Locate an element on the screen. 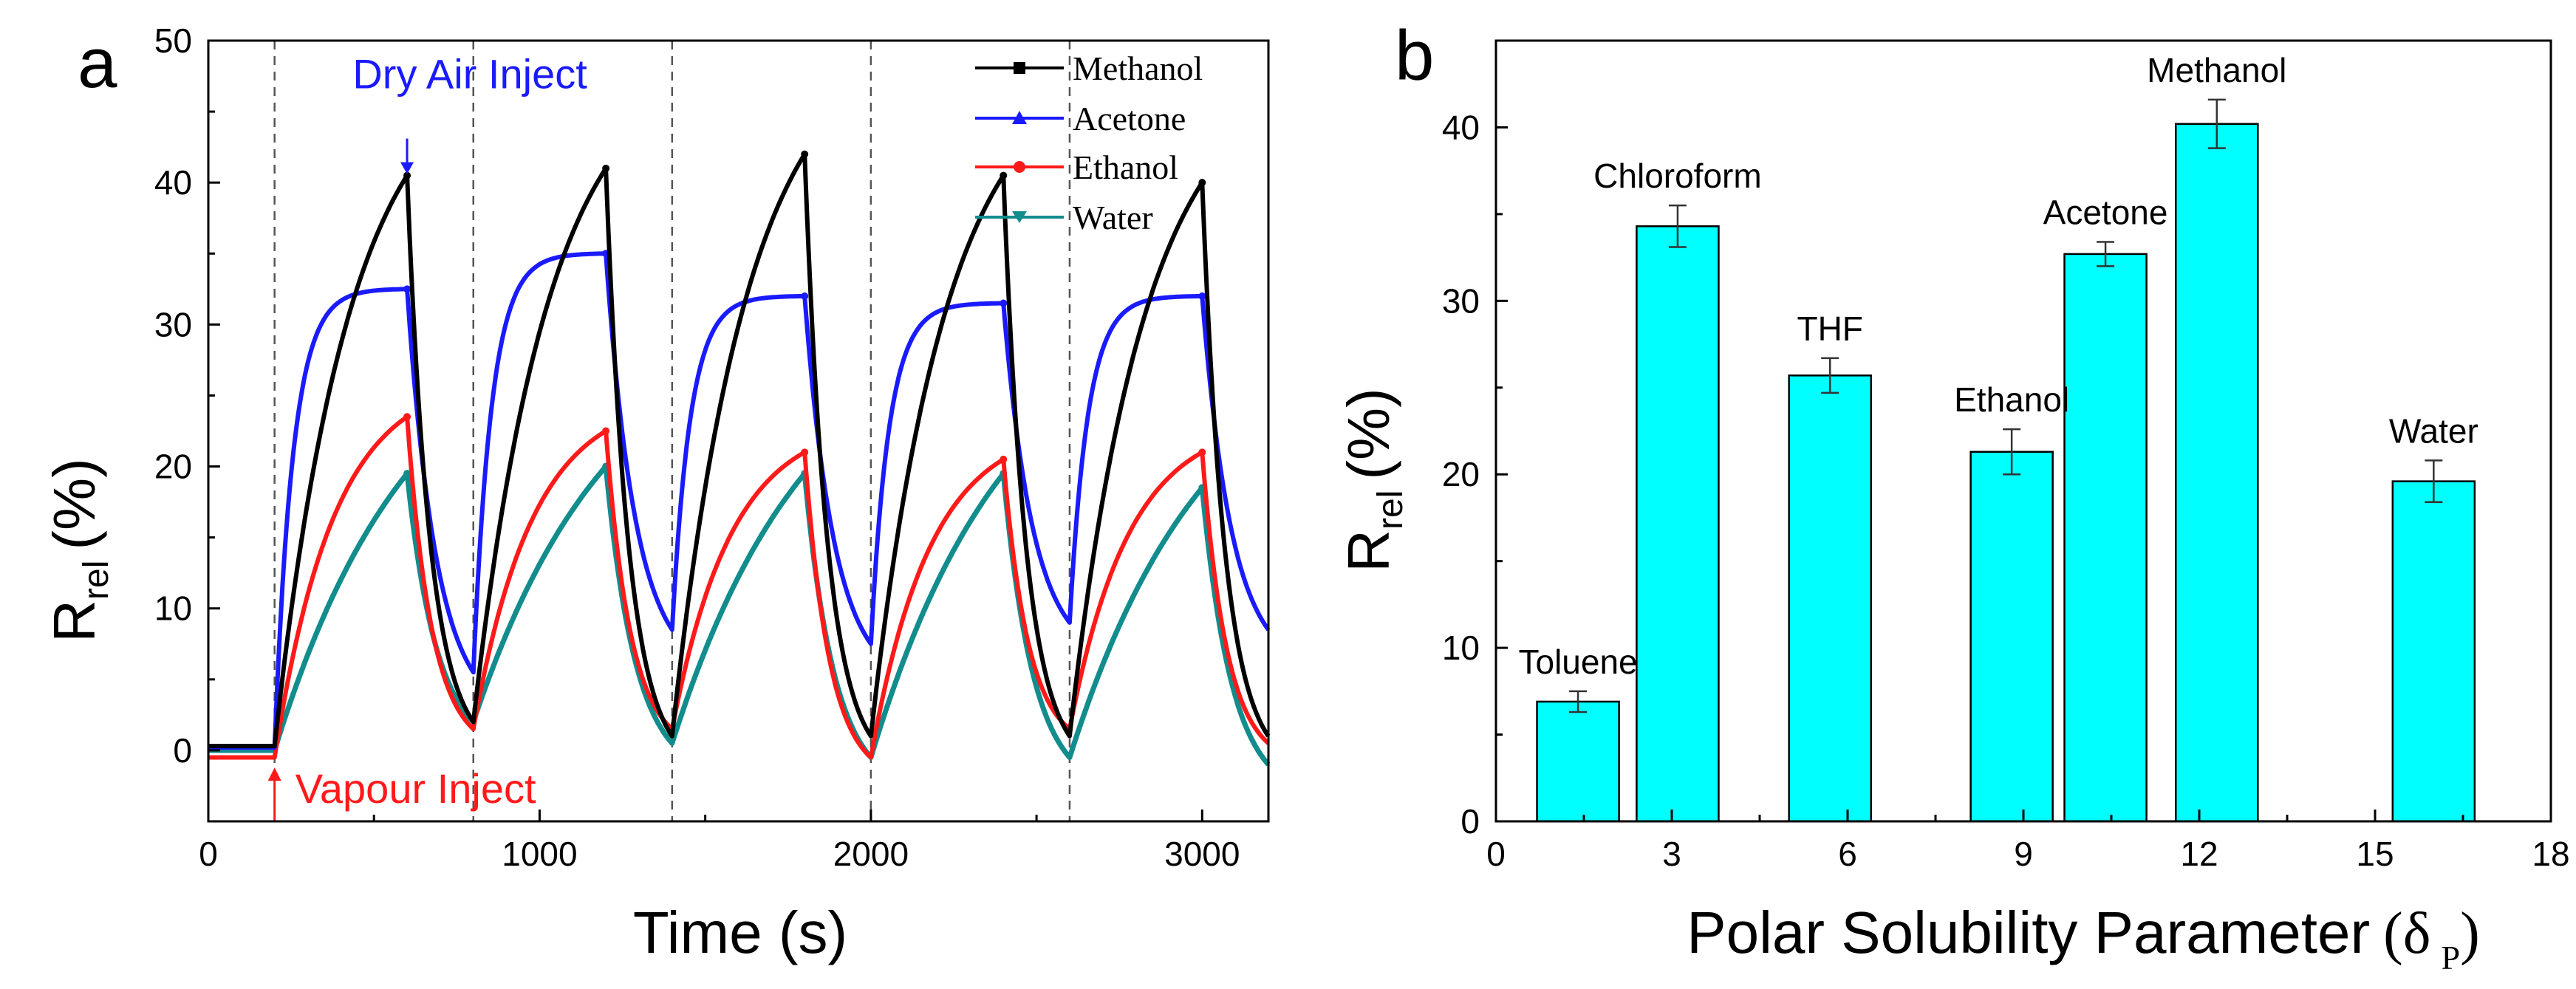 This screenshot has width=2576, height=989. legend-item-water: Water is located at coordinates (1064, 218).